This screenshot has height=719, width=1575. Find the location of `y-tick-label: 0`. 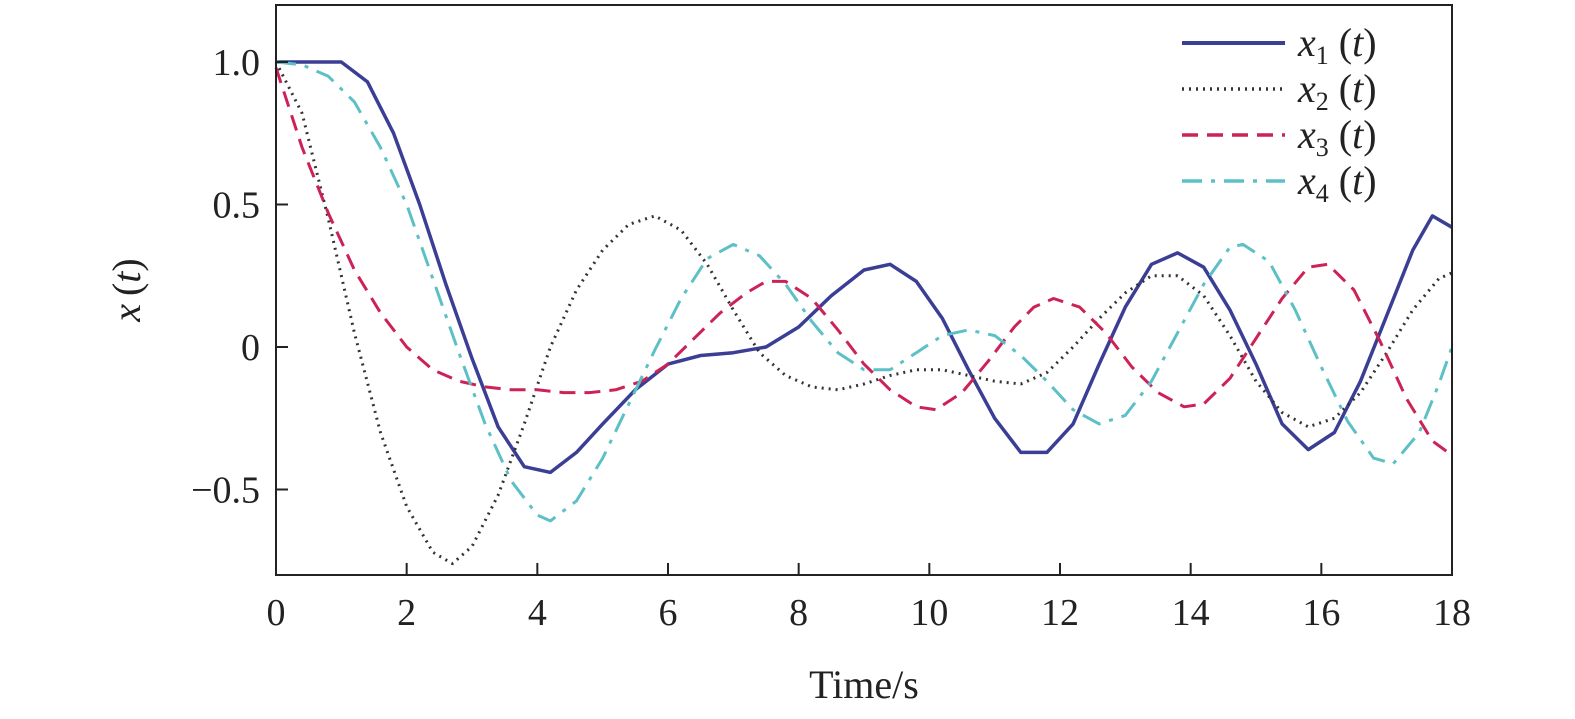

y-tick-label: 0 is located at coordinates (250, 348).